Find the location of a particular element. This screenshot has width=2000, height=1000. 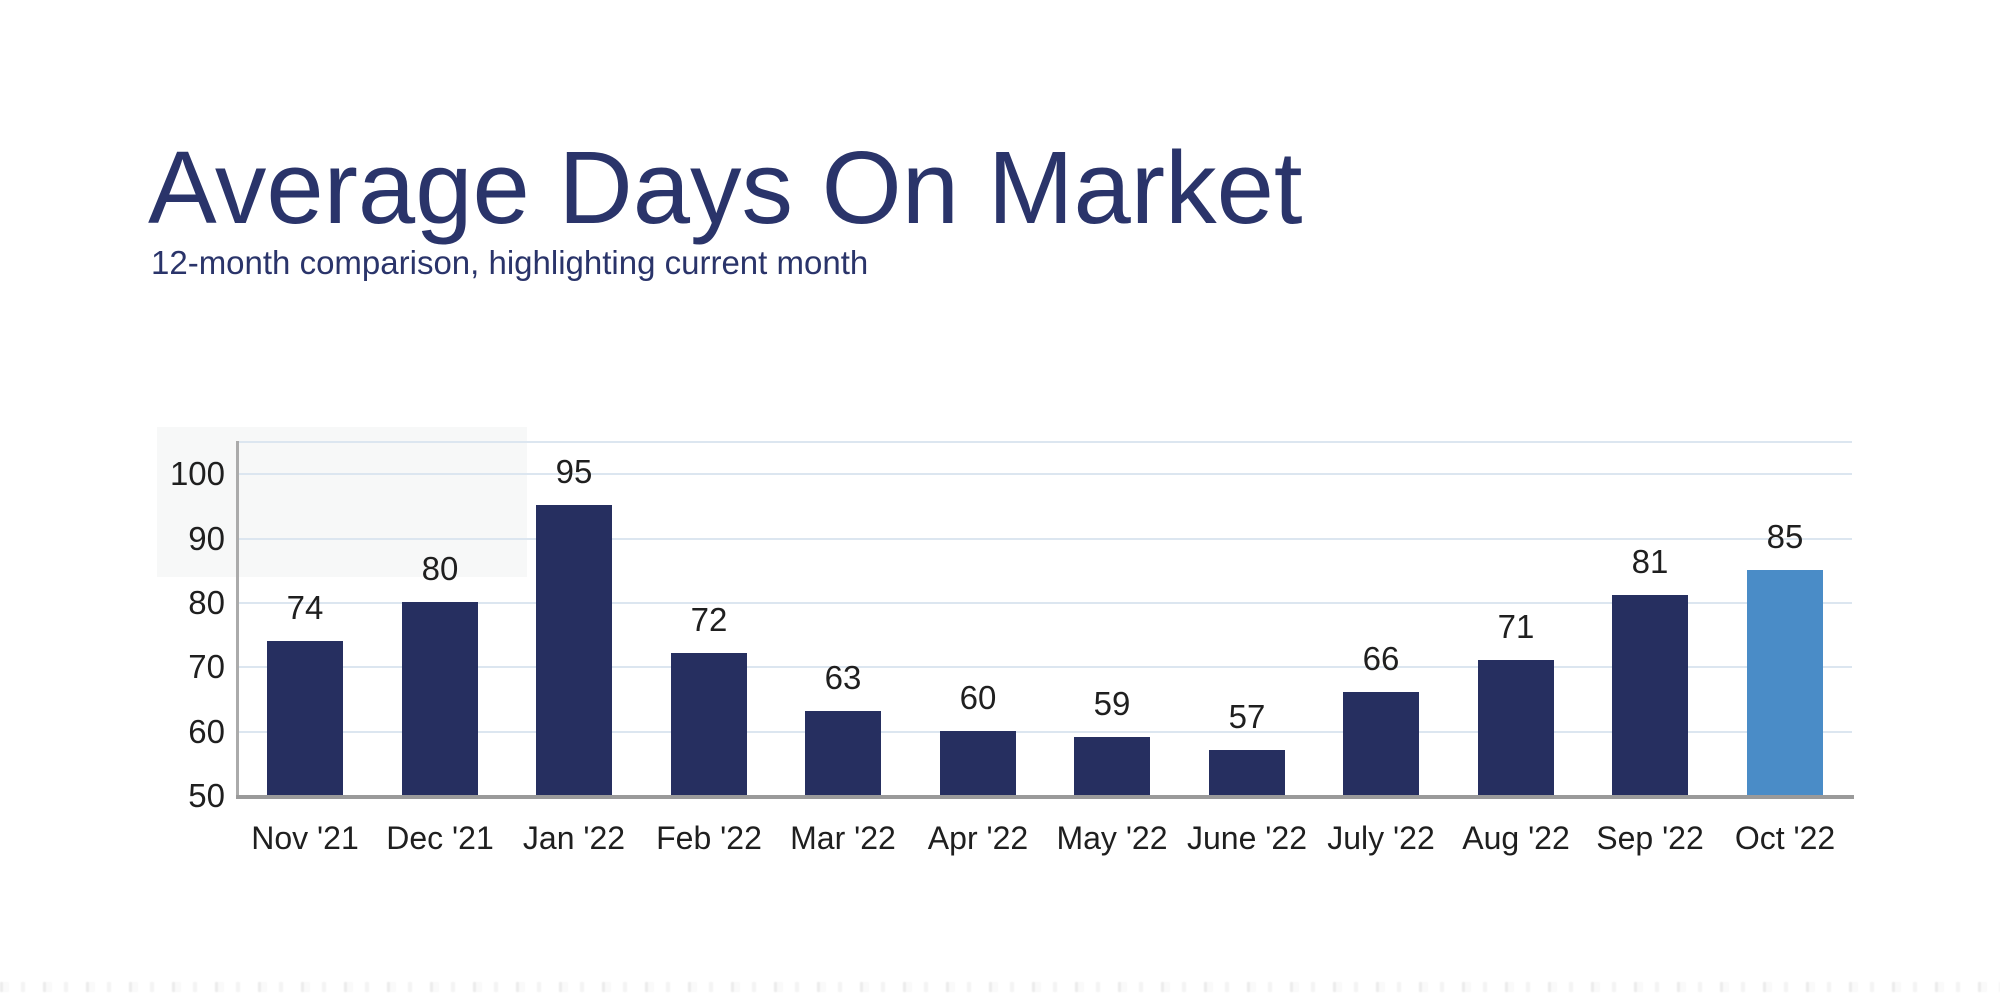

cropped-content-strip is located at coordinates (1000, 987).